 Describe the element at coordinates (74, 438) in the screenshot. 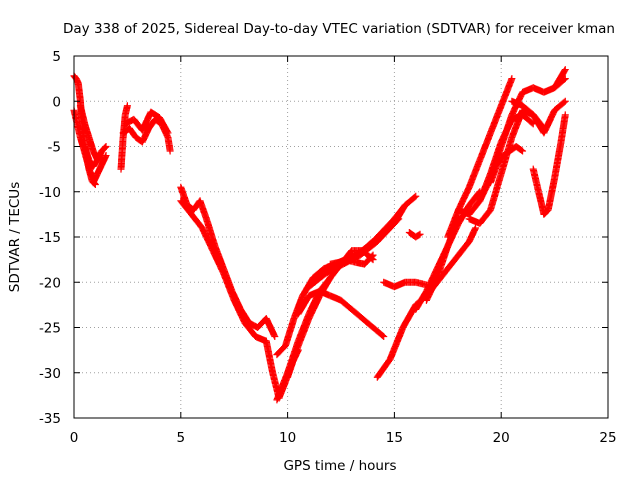

I see `x-tick-label: 0` at that location.